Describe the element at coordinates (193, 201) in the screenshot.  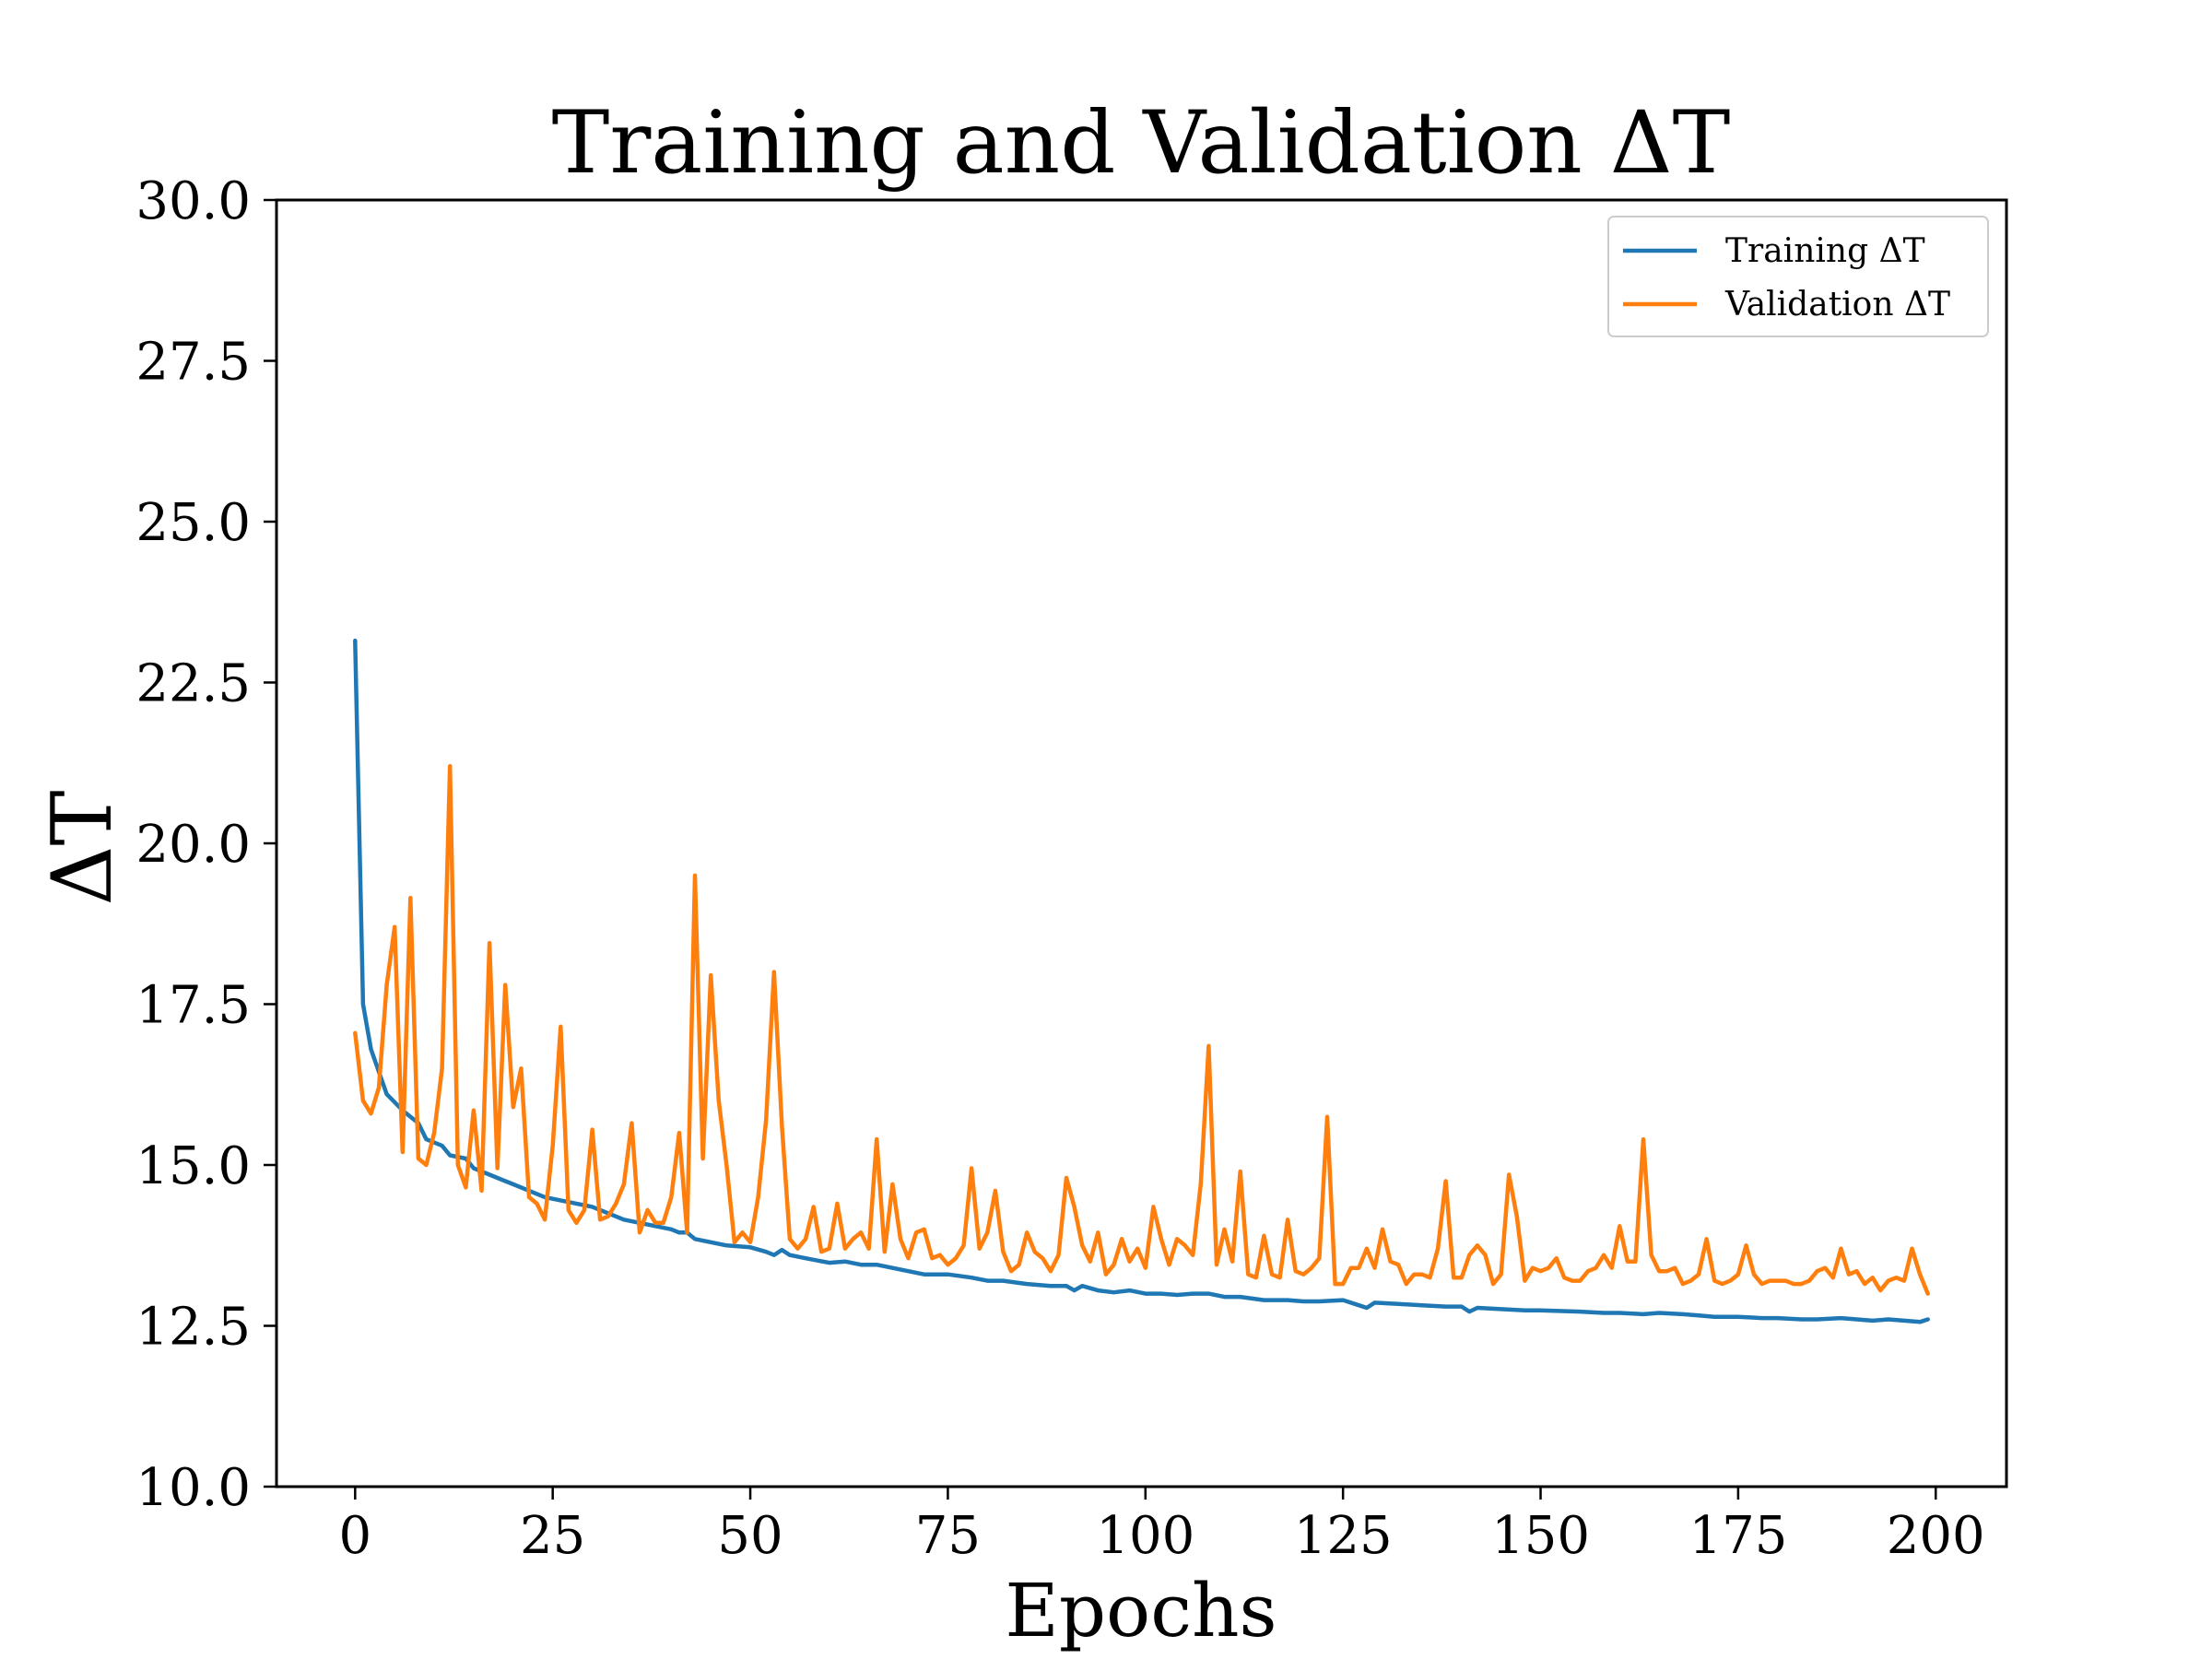
I see `y-tick-label: 30.0` at that location.